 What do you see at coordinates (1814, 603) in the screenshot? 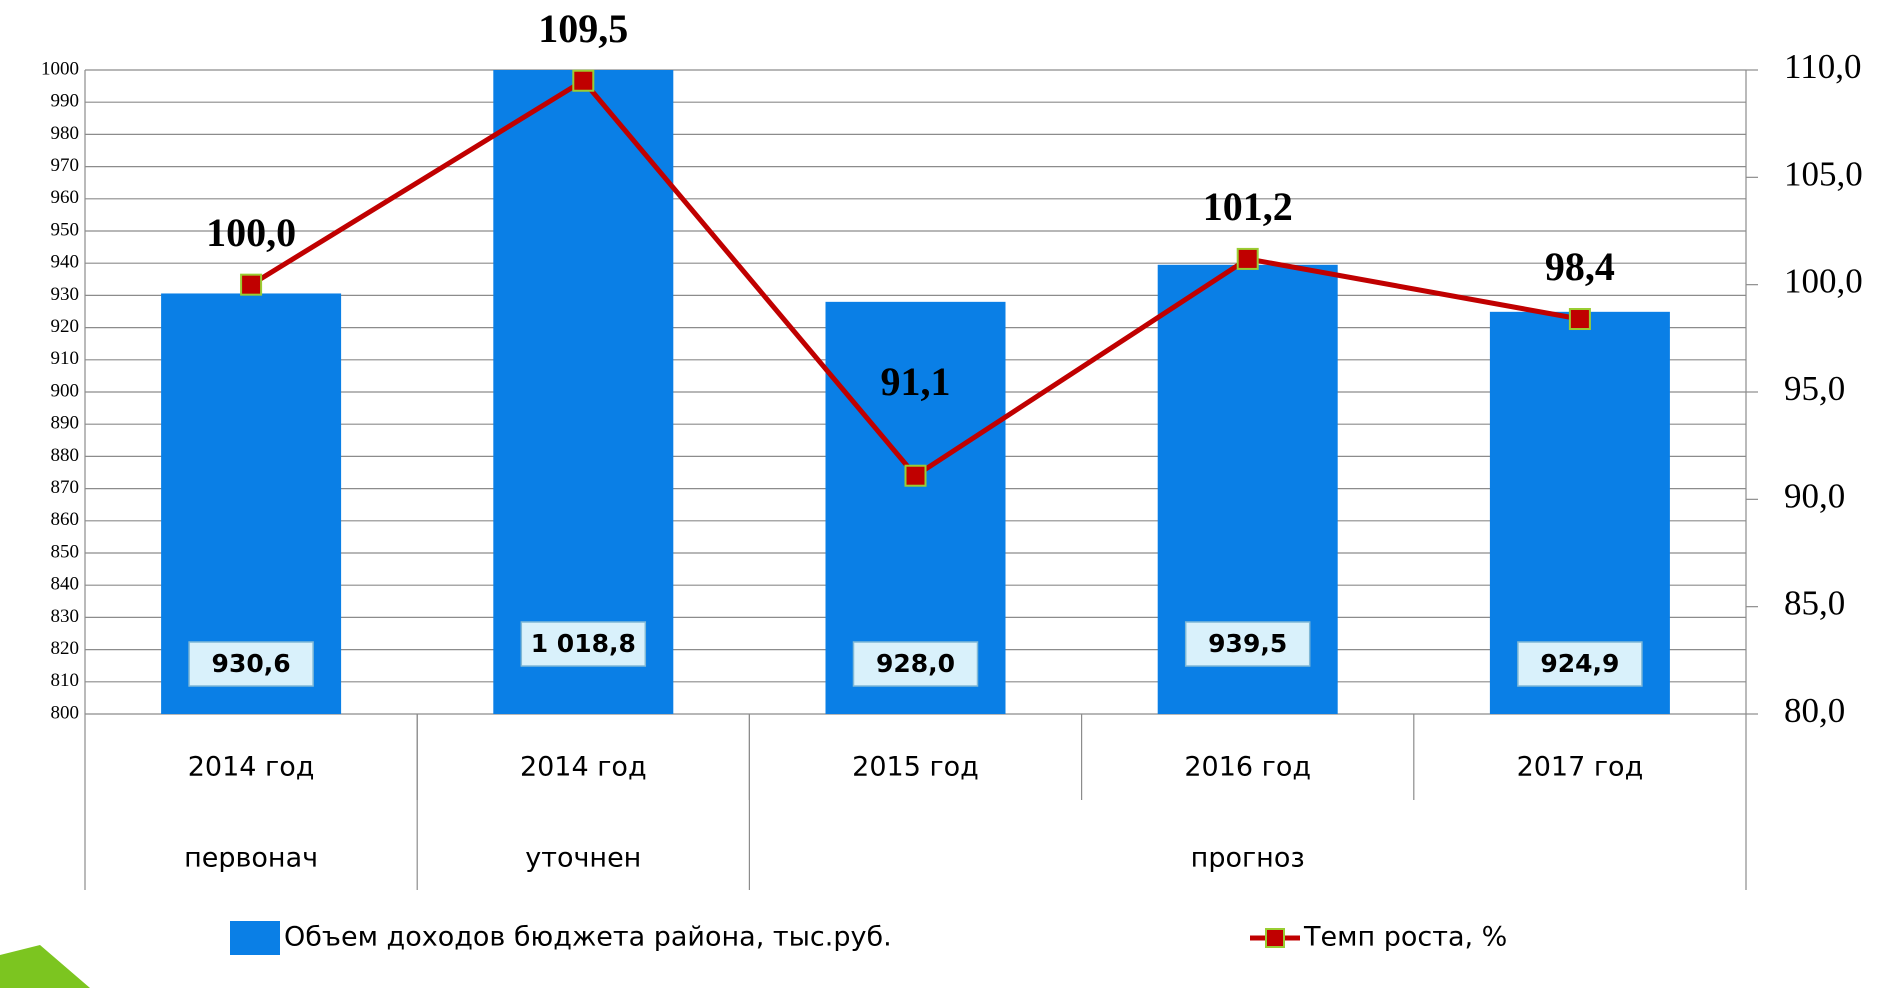
I see `y2-tick-label: 85,0` at bounding box center [1814, 603].